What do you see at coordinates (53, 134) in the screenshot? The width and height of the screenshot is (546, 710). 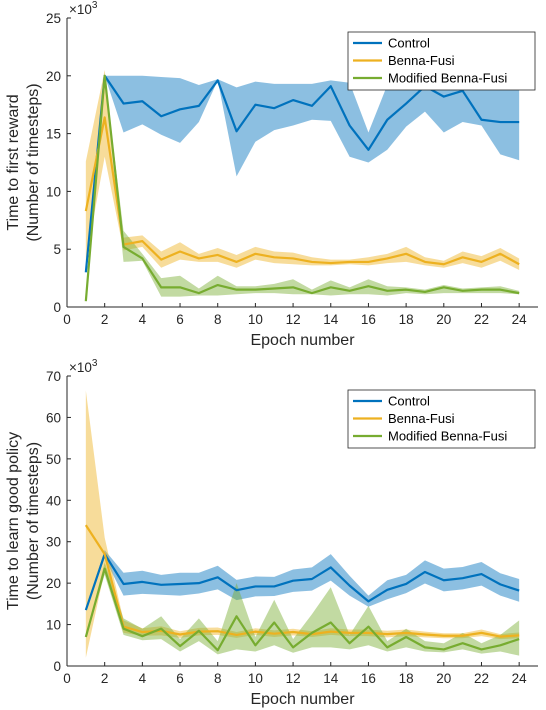 I see `y-tick-label: 15` at bounding box center [53, 134].